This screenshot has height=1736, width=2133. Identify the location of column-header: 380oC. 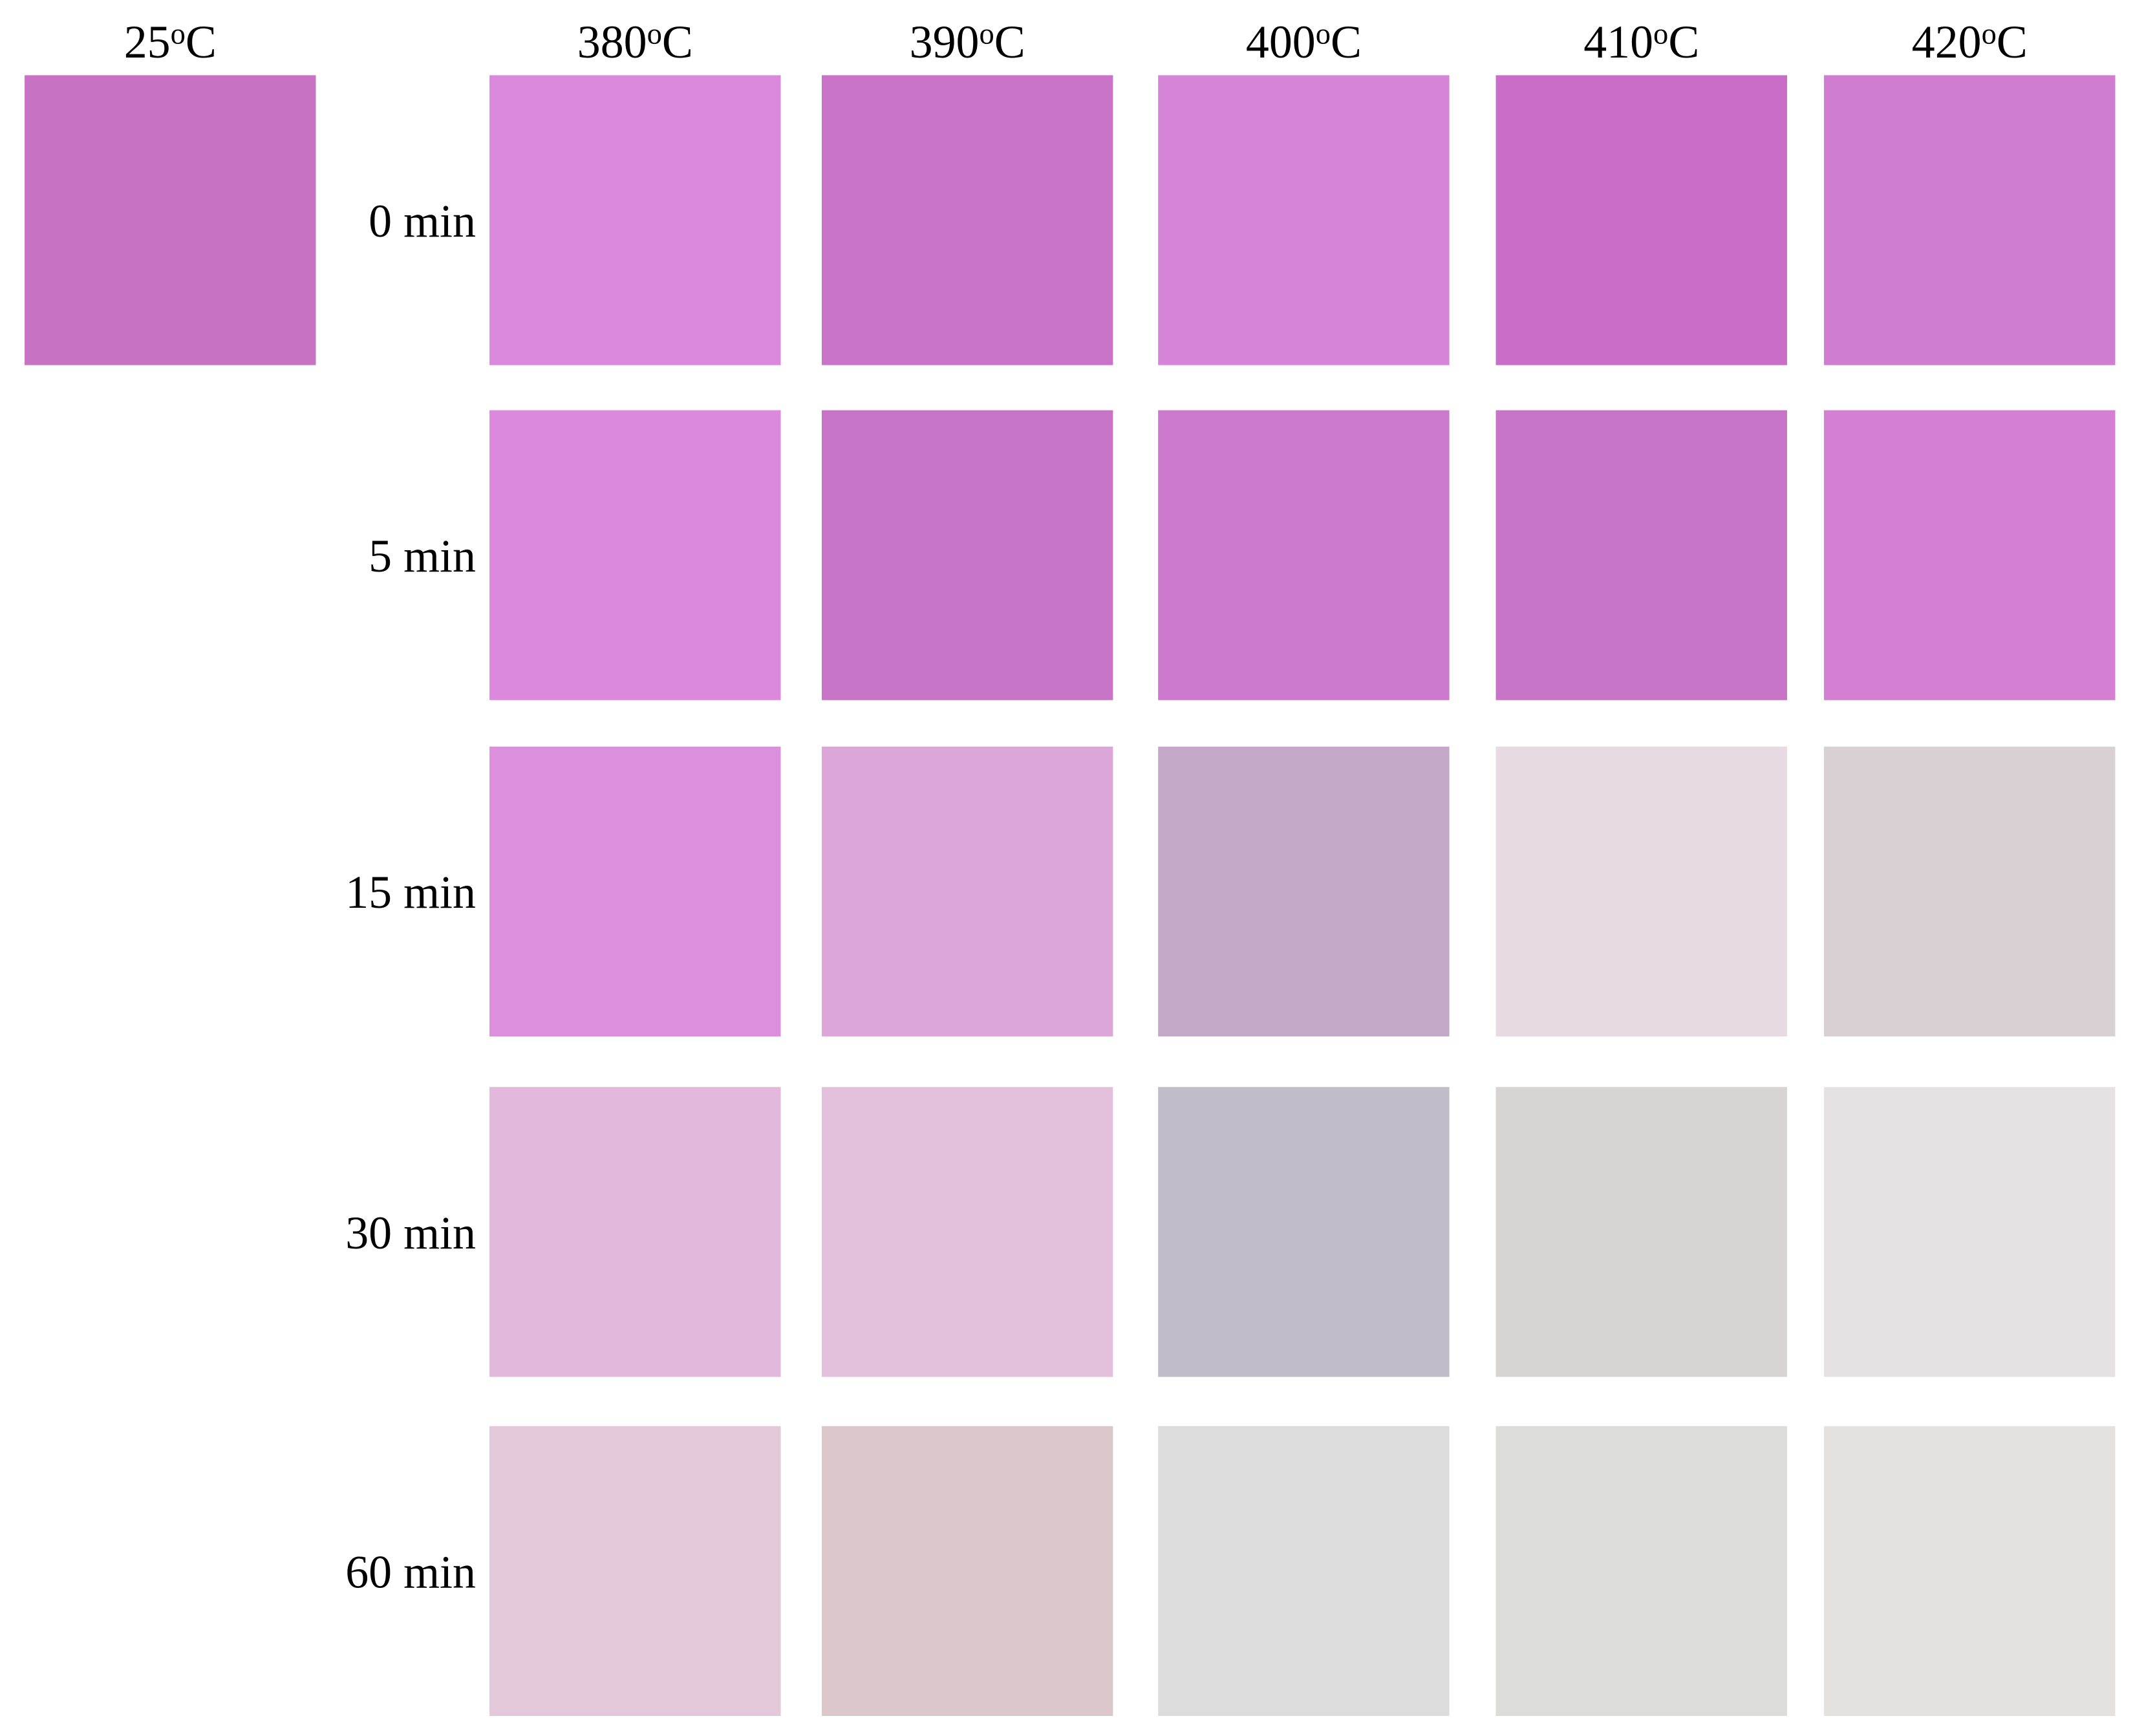
(635, 42).